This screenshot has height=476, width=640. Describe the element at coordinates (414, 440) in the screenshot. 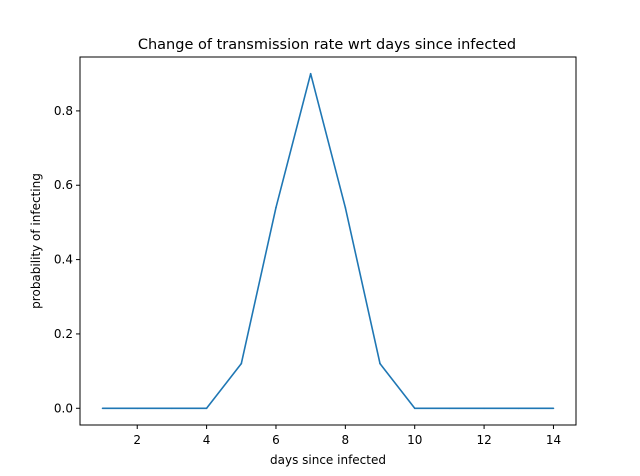

I see `x-tick-label: 10` at that location.